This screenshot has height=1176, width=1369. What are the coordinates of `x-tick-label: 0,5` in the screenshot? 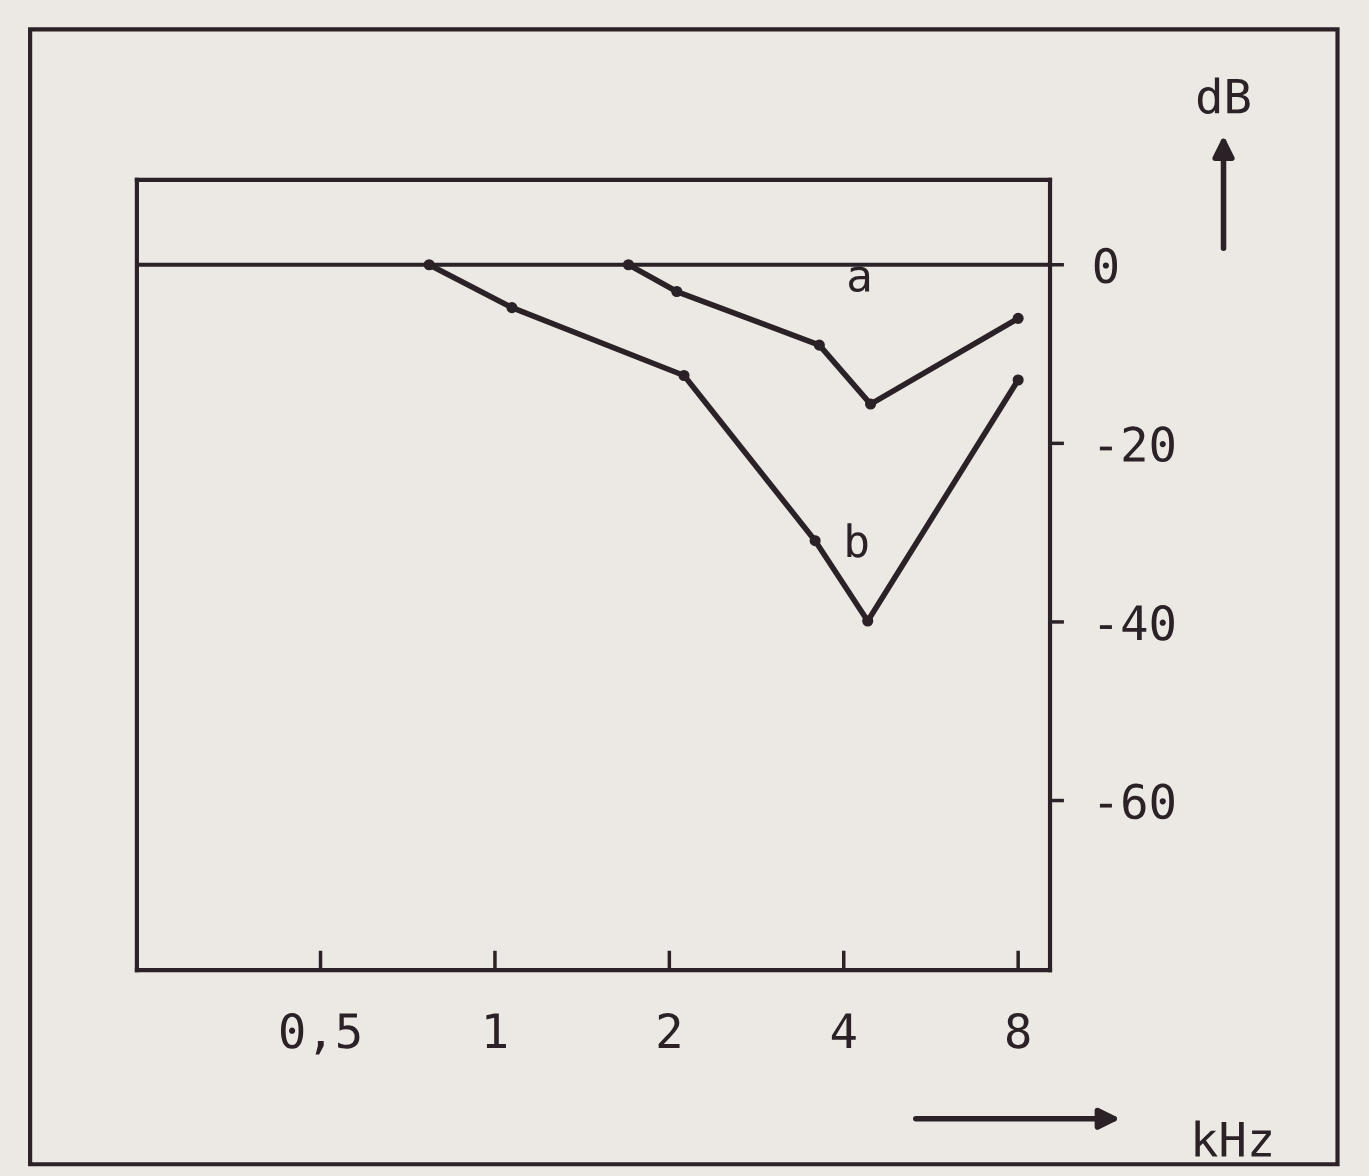 It's located at (320, 1033).